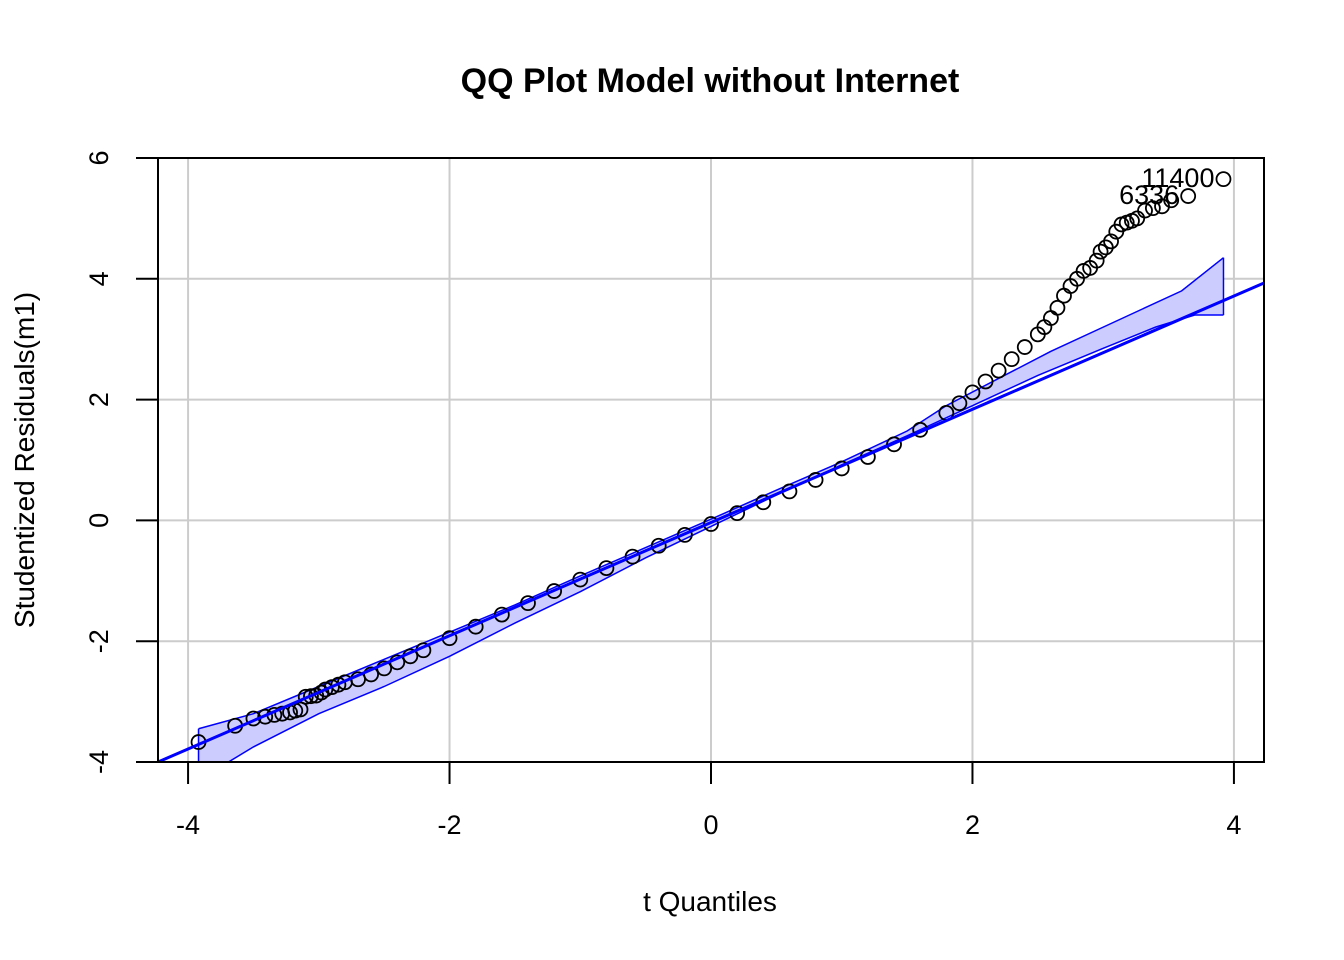 This screenshot has width=1344, height=960. What do you see at coordinates (710, 901) in the screenshot?
I see `x-axis-title: t Quantiles` at bounding box center [710, 901].